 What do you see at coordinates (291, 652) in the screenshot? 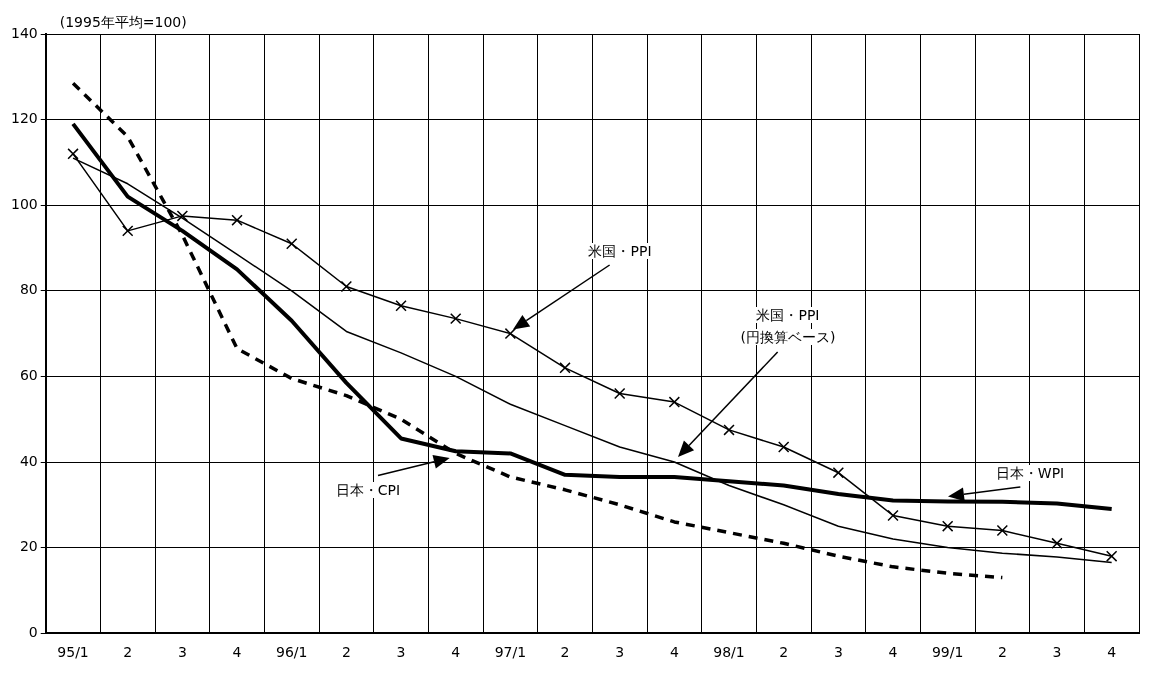
I see `x-tick-label: 96/1` at bounding box center [291, 652].